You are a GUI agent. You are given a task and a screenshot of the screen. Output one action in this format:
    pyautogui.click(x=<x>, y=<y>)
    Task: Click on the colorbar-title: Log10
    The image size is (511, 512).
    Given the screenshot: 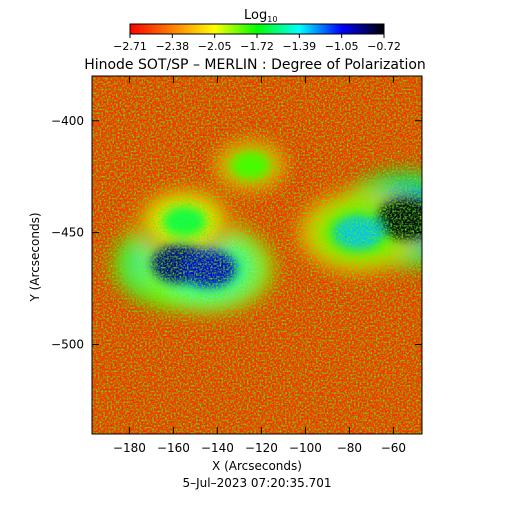 What is the action you would take?
    pyautogui.click(x=260, y=16)
    